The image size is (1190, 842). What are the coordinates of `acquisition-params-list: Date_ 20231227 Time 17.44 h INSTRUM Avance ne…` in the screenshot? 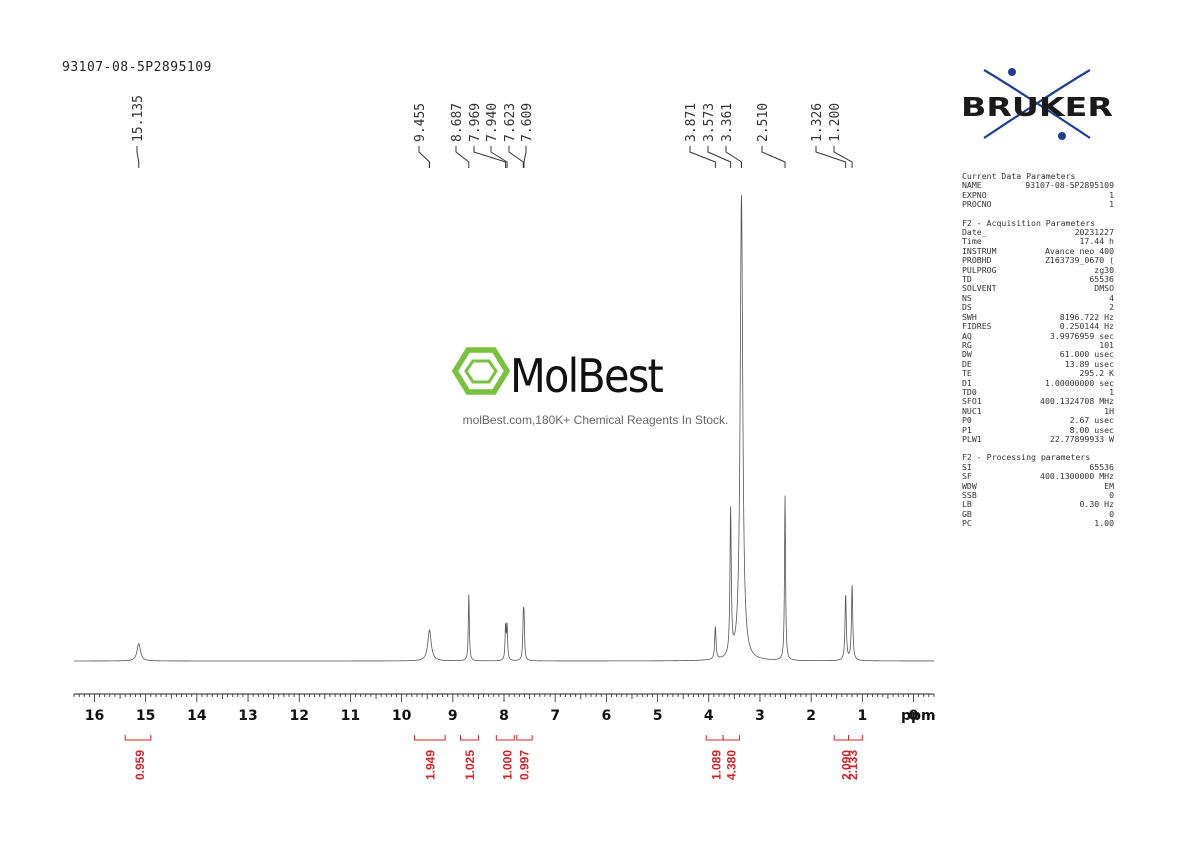 It's located at (1038, 335).